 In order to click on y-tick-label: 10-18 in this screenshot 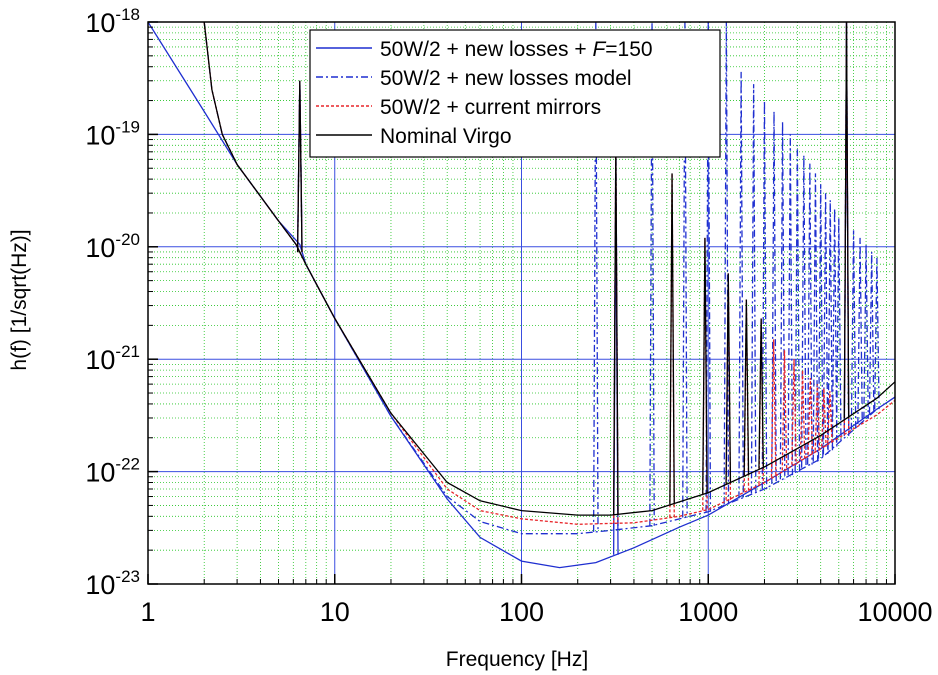, I will do `click(112, 21)`.